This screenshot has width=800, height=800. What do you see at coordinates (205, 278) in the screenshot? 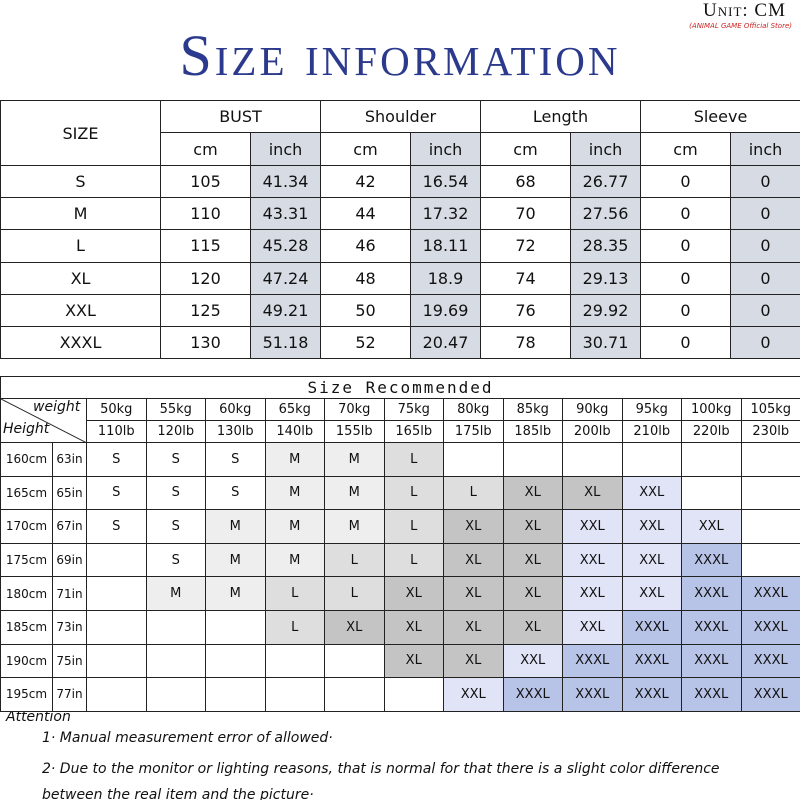
I see `table-cell: 120` at bounding box center [205, 278].